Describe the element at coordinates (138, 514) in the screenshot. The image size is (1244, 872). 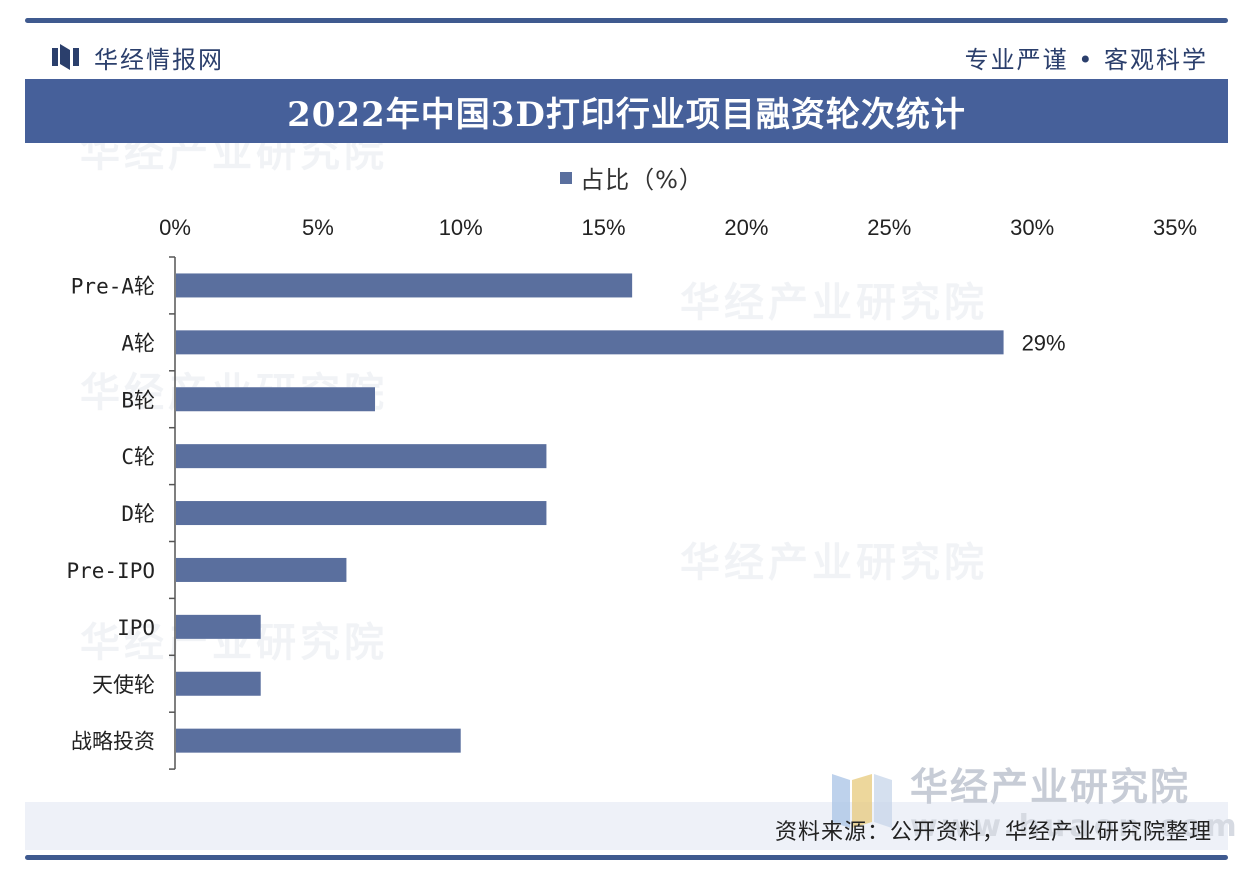
I see `y-tick-label: D轮` at that location.